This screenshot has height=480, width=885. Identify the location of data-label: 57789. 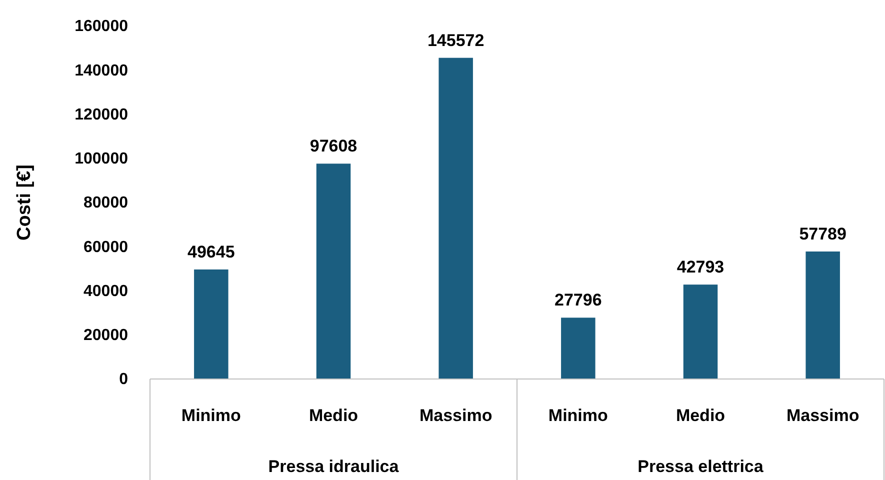
(822, 234).